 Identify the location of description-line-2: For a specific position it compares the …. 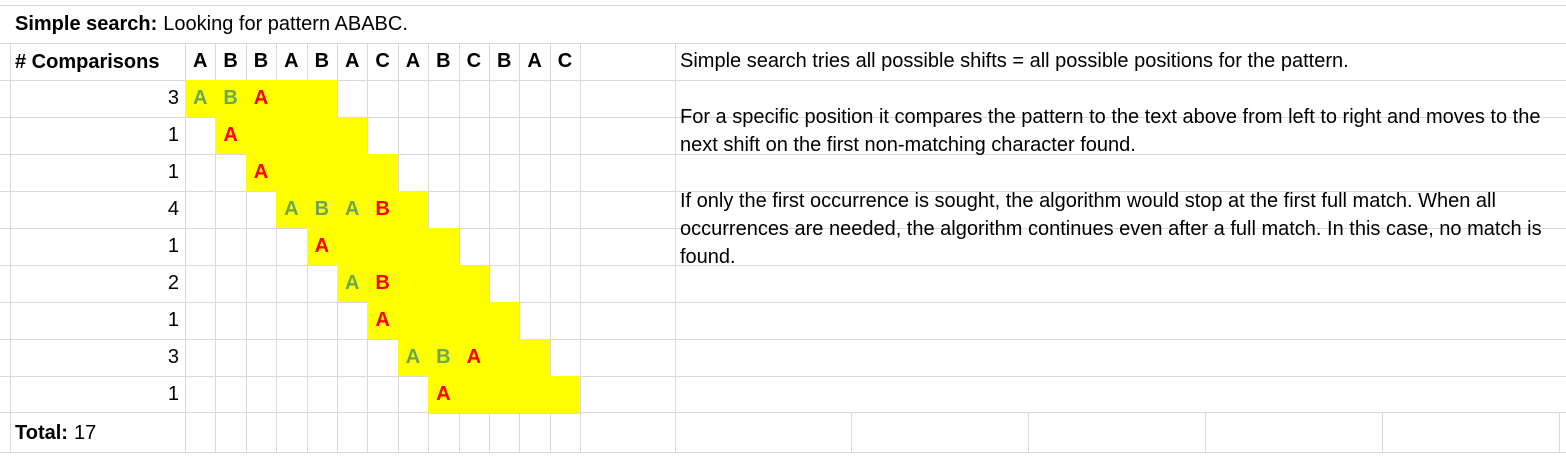
(1110, 131).